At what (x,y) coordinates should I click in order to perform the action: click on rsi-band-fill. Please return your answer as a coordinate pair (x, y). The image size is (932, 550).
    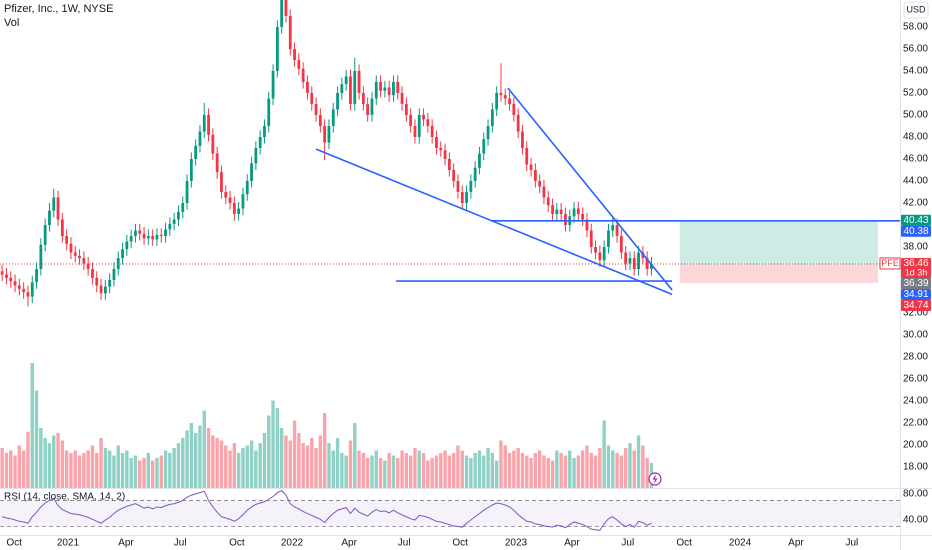
    Looking at the image, I should click on (450, 513).